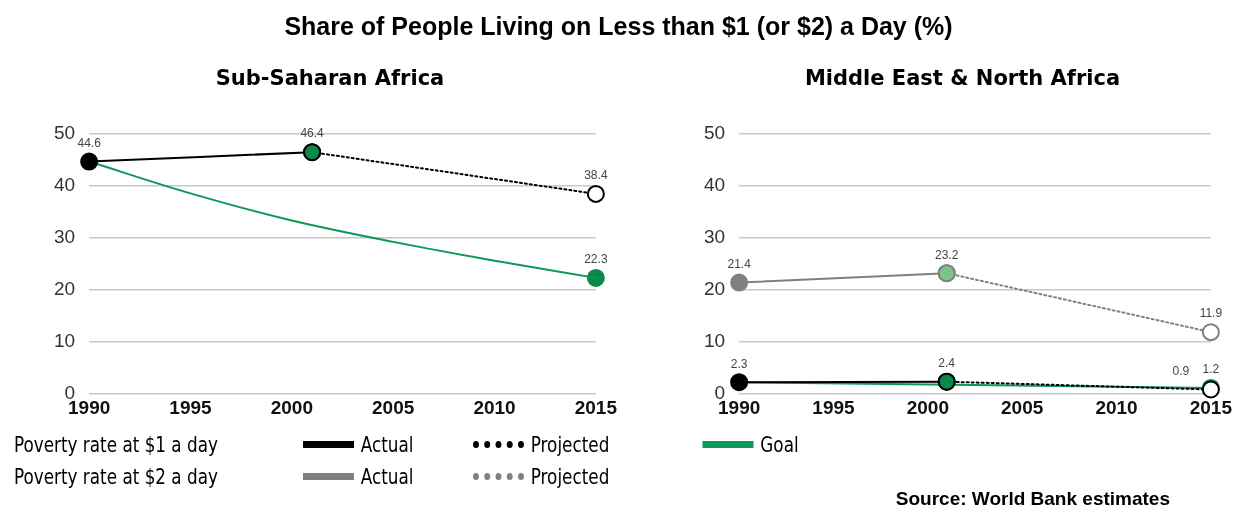 The image size is (1237, 518). I want to click on chart-title: Middle East & North Africa, so click(962, 78).